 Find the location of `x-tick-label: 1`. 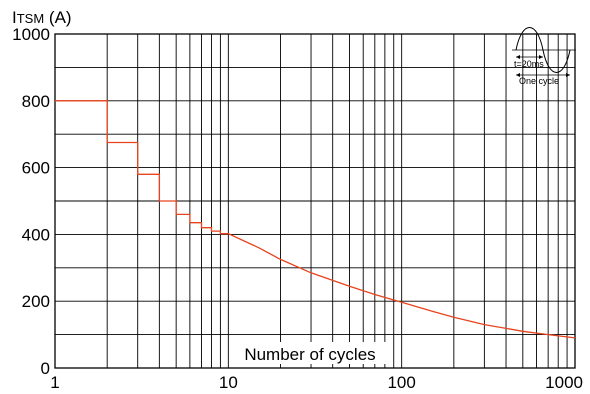

x-tick-label: 1 is located at coordinates (54, 382).